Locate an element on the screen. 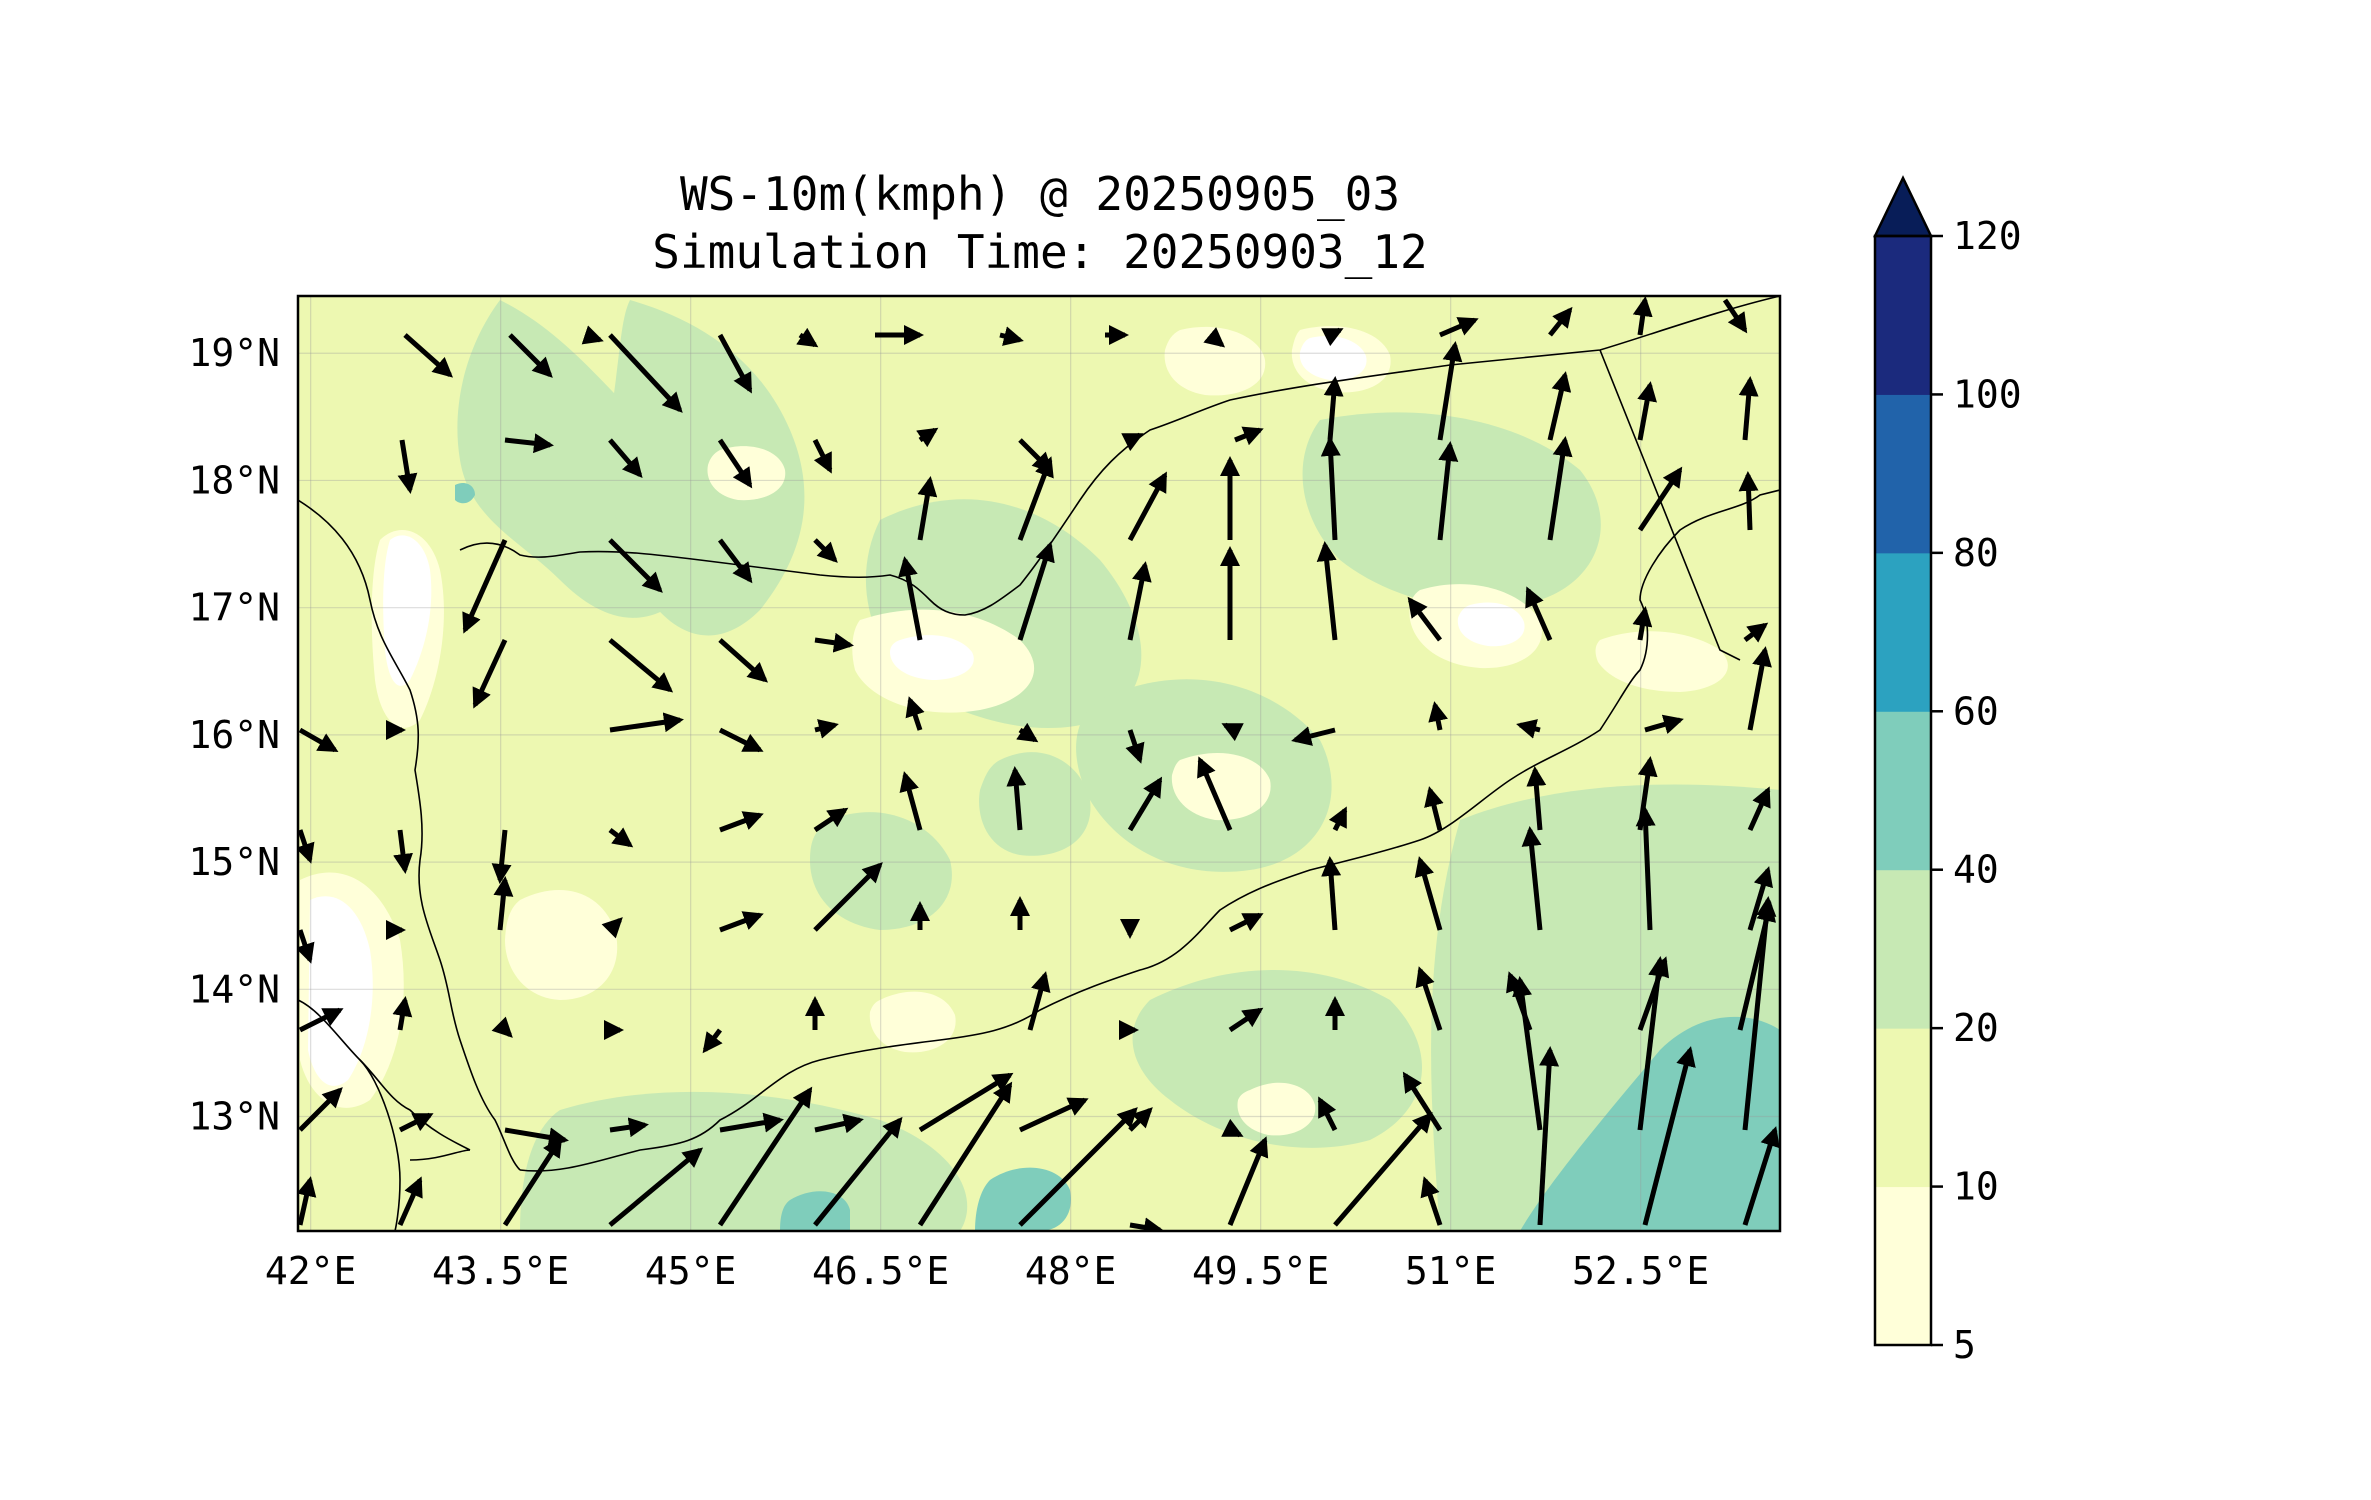 This screenshot has width=2371, height=1500. colorbar-extend-arrow is located at coordinates (1903, 206).